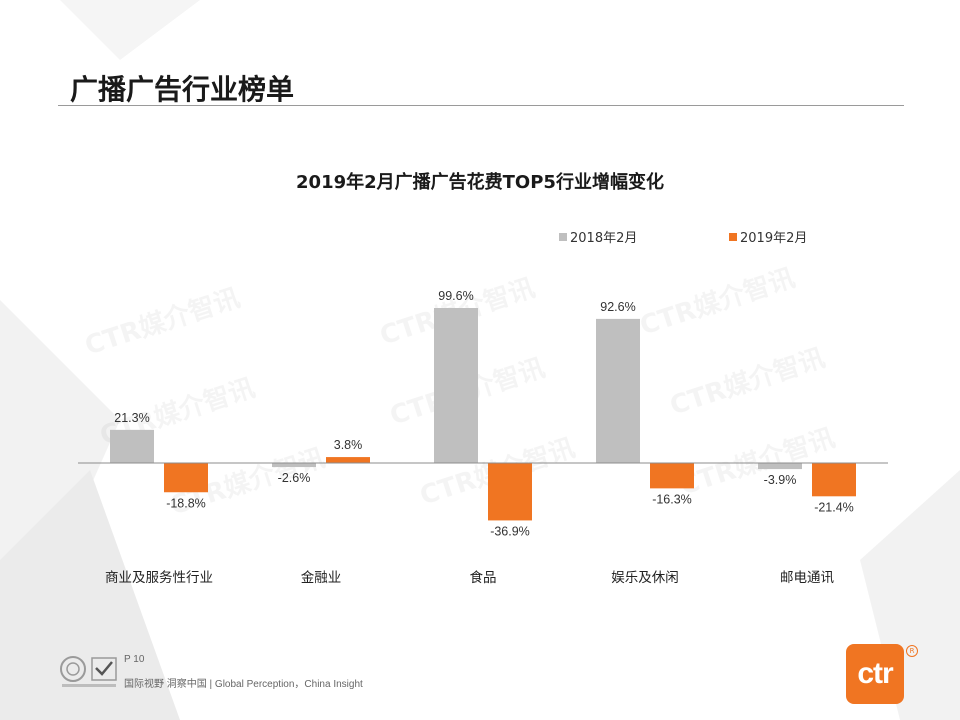 This screenshot has height=720, width=960. I want to click on chart-title: 2019年2月广播广告花费TOP5行业增幅变化, so click(480, 182).